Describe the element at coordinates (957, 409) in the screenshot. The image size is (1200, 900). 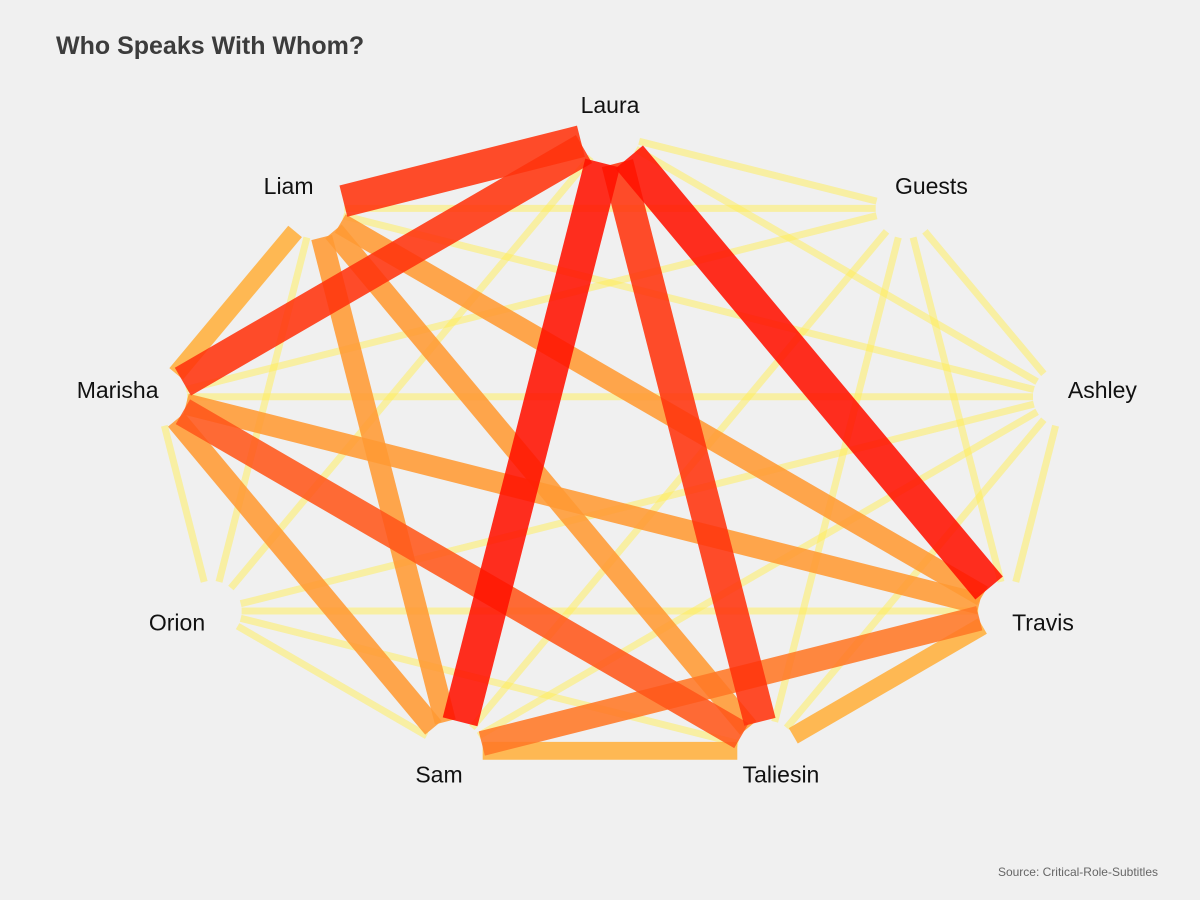
I see `link-guests-travis` at that location.